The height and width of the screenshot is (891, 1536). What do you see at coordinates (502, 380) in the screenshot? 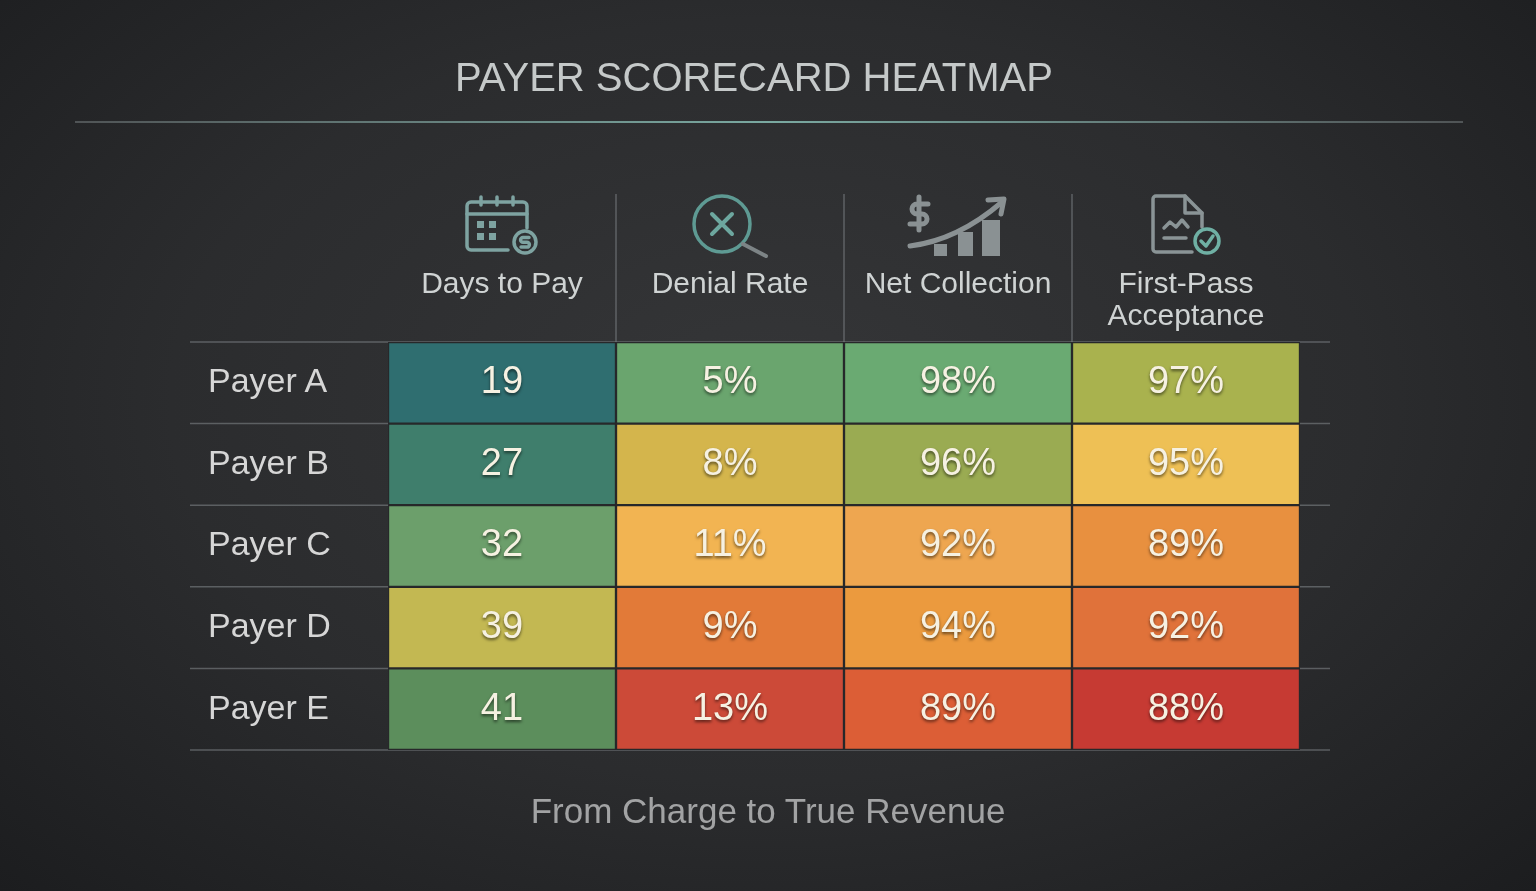
I see `data-label: 19` at bounding box center [502, 380].